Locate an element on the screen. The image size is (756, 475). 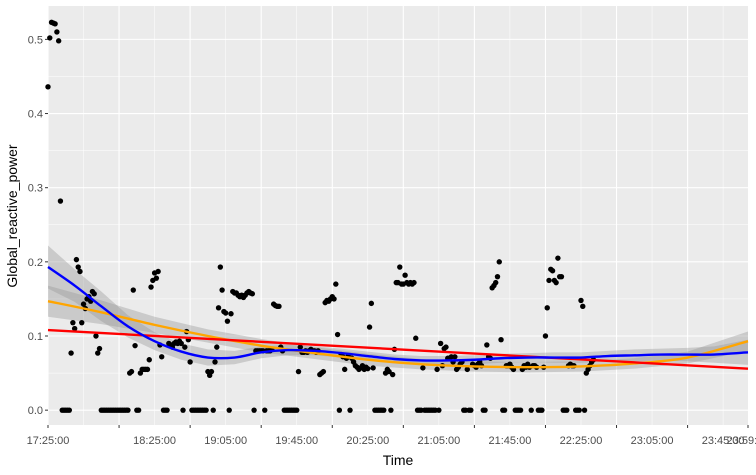
x-axis-title: Time is located at coordinates (398, 460).